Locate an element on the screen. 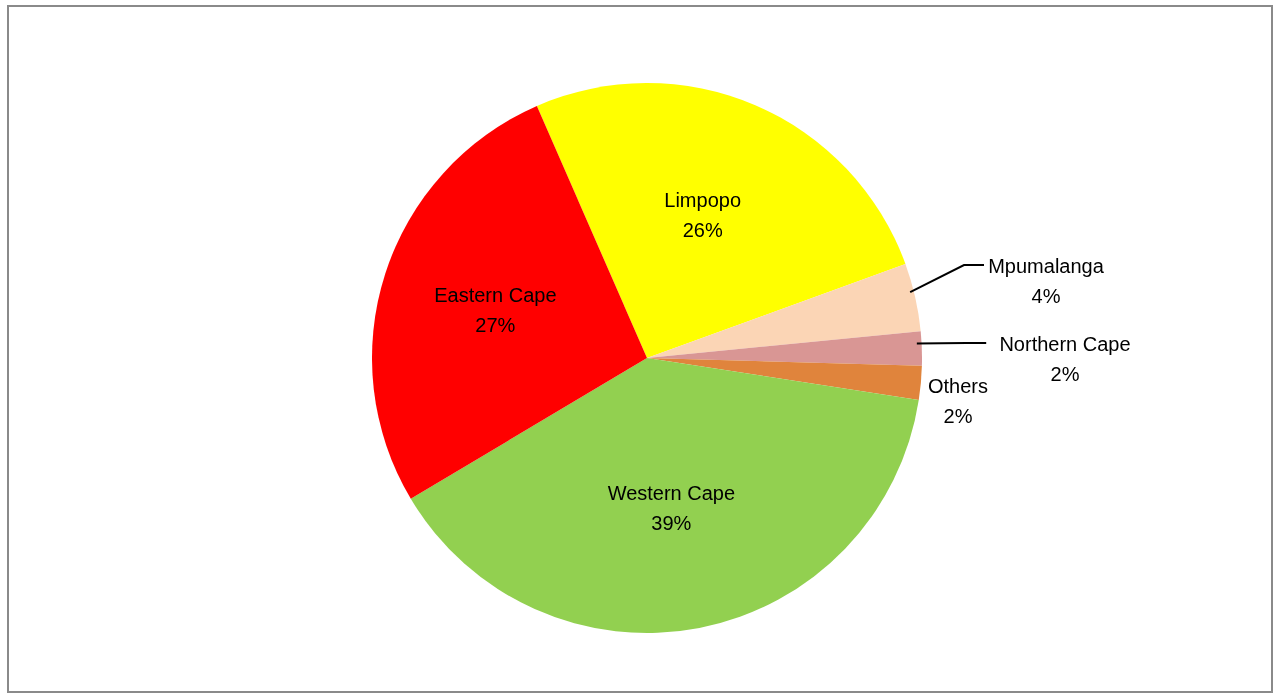 This screenshot has height=694, width=1278. data-label: 39% is located at coordinates (671, 523).